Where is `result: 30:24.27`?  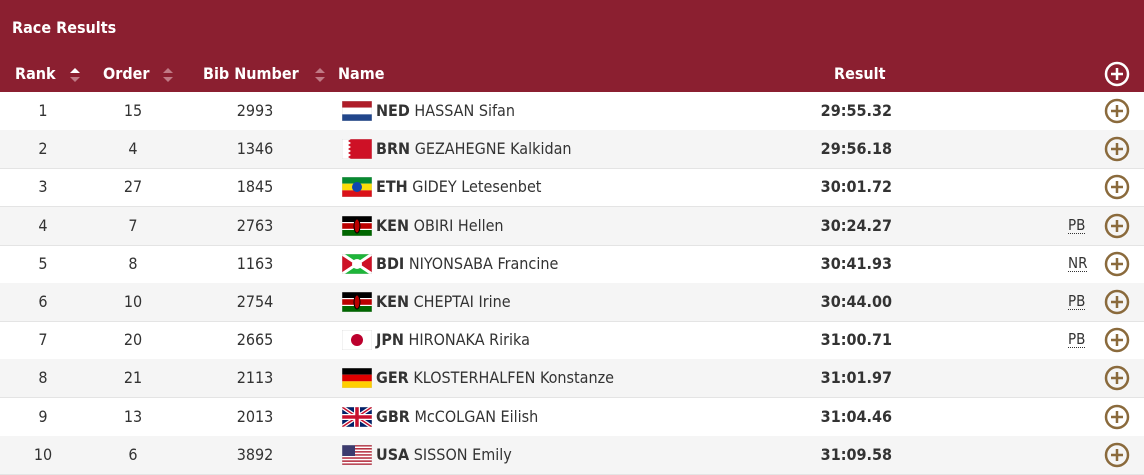 result: 30:24.27 is located at coordinates (856, 225).